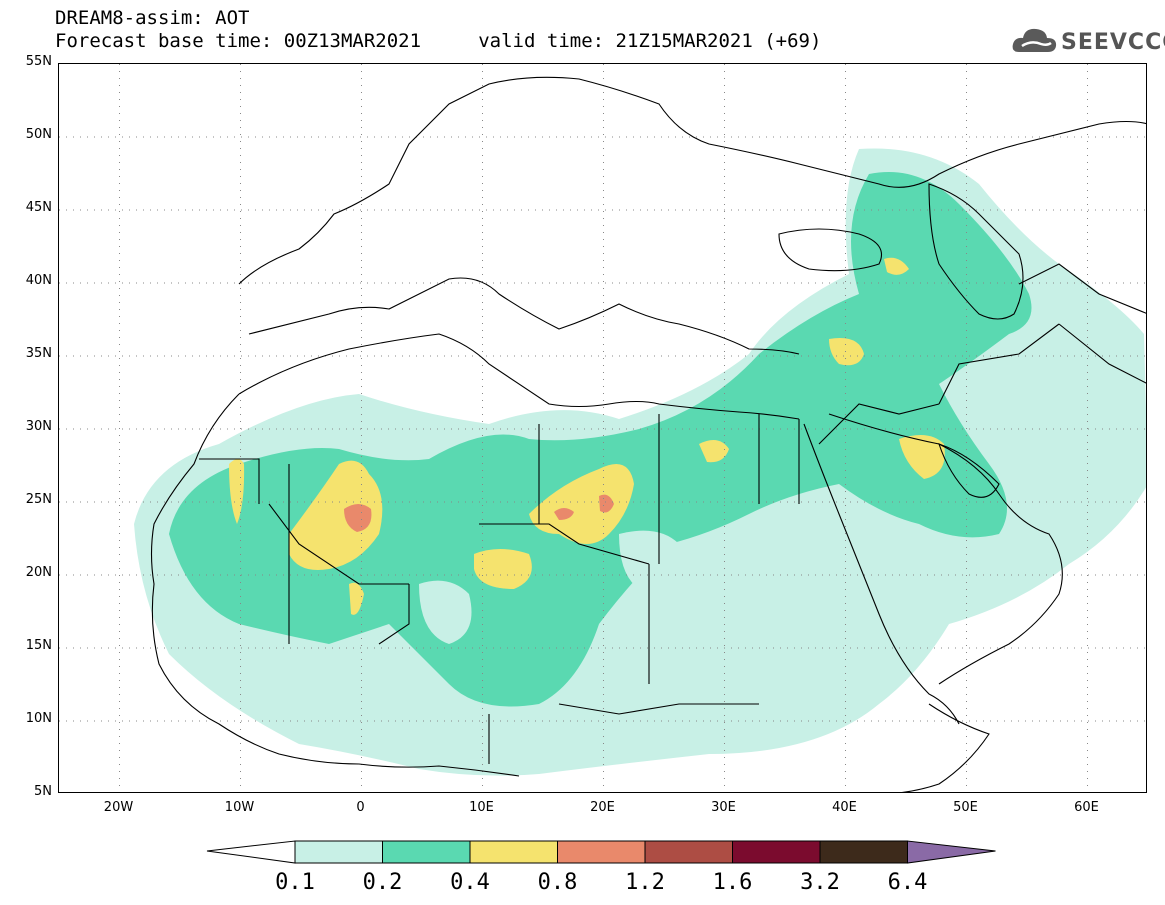  Describe the element at coordinates (723, 807) in the screenshot. I see `lon-tick-label: 30E` at that location.